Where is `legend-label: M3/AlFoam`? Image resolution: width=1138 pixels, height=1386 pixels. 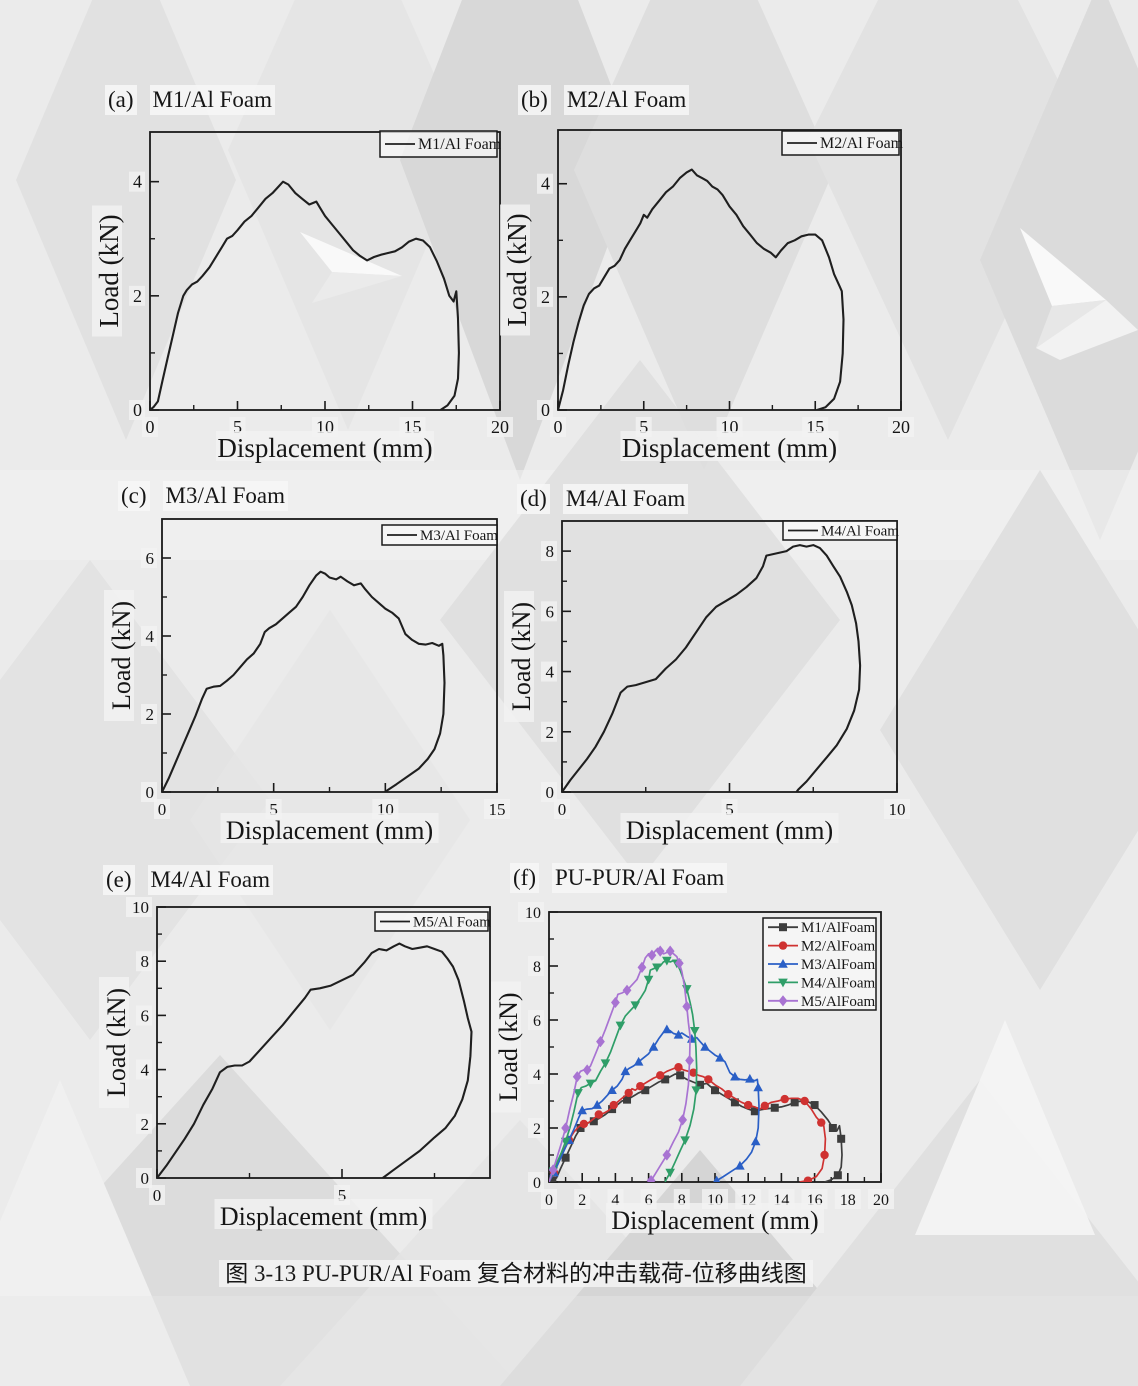 legend-label: M3/AlFoam is located at coordinates (838, 965).